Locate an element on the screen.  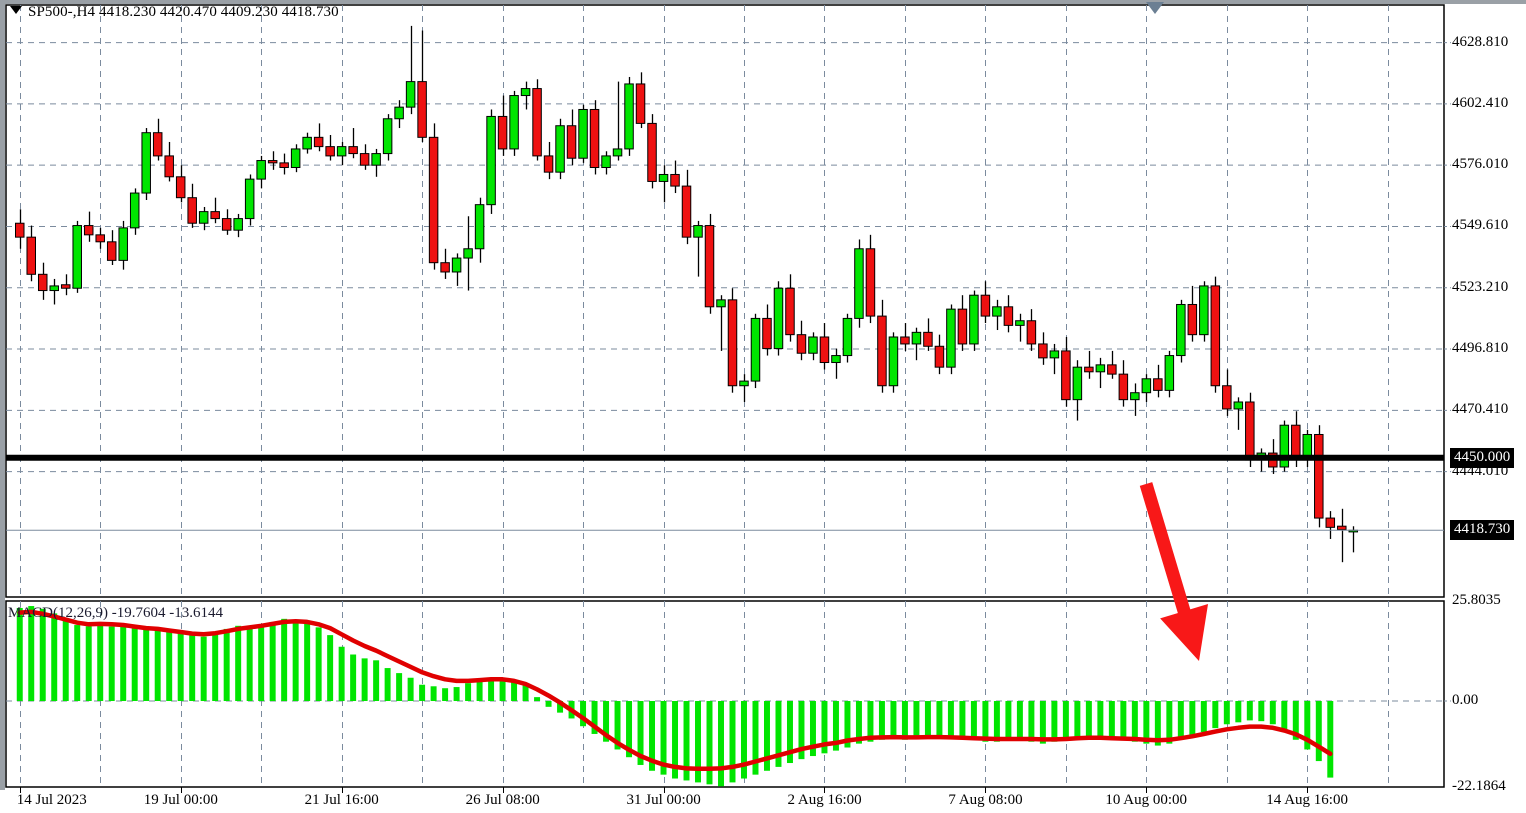
time-axis-label-3: 26 Jul 08:00 is located at coordinates (502, 800).